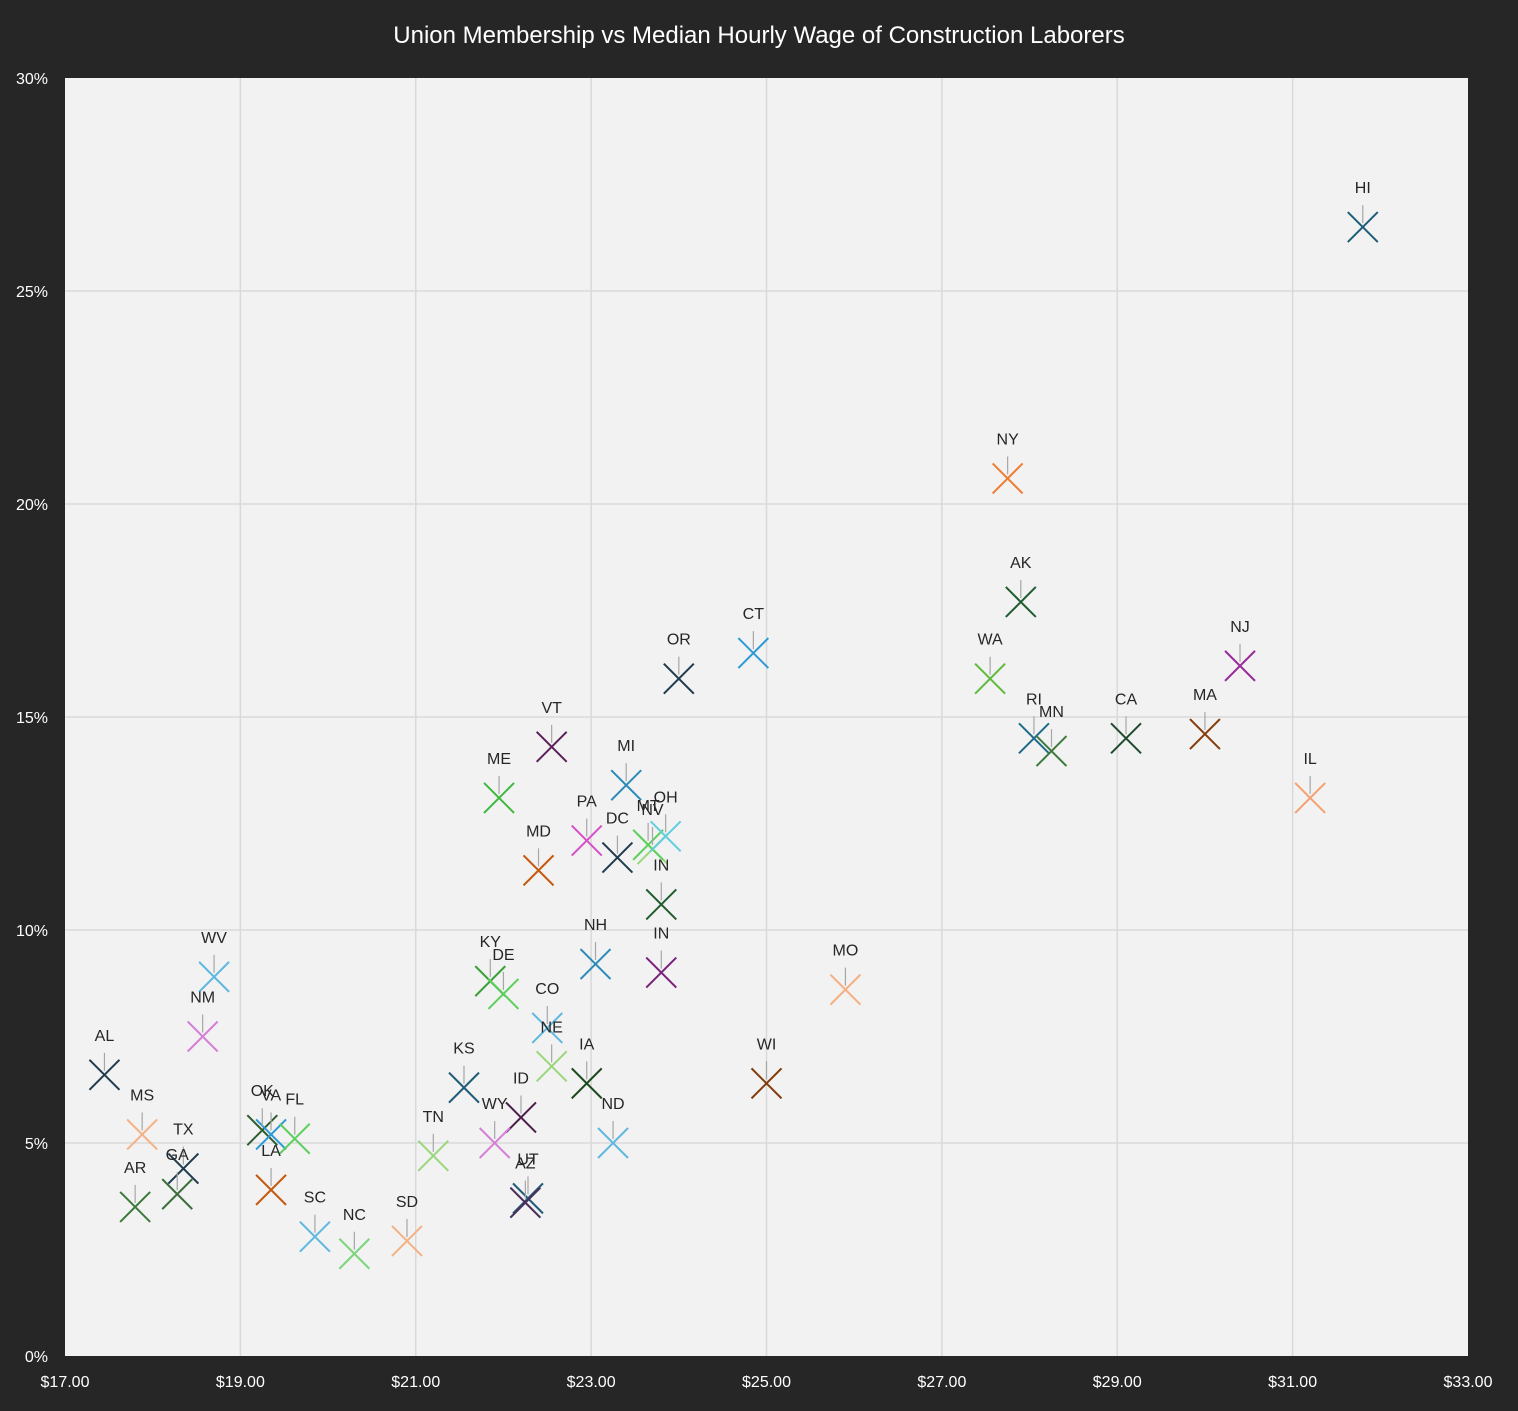  Describe the element at coordinates (595, 964) in the screenshot. I see `data-point-nh` at that location.